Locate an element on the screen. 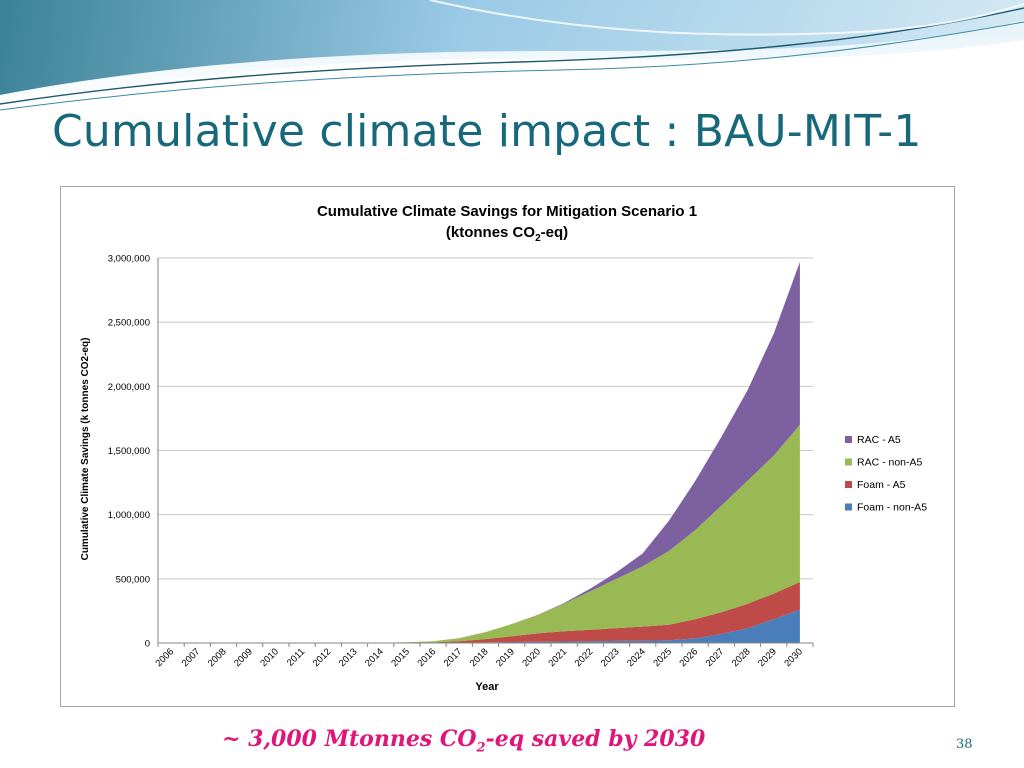 Image resolution: width=1024 pixels, height=768 pixels. legend-label-foam-a5: Foam - A5 is located at coordinates (881, 485).